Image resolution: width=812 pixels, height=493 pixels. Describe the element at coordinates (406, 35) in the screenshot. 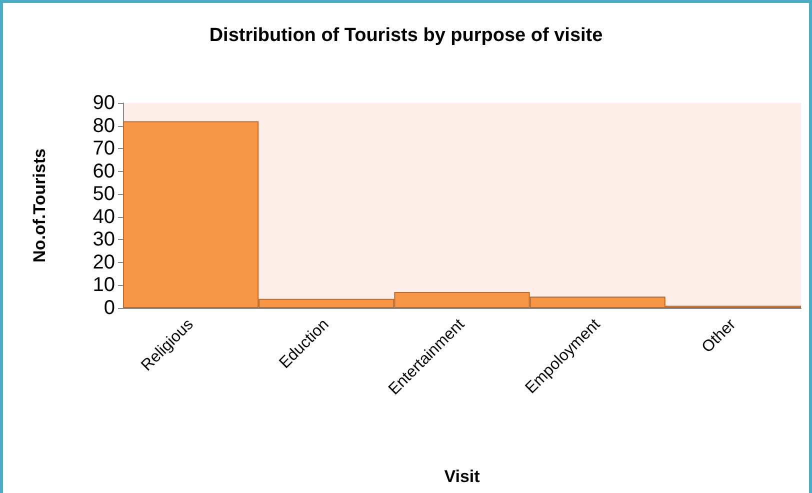

I see `chart-title: Distribution of Tourists by purpose of visite` at that location.